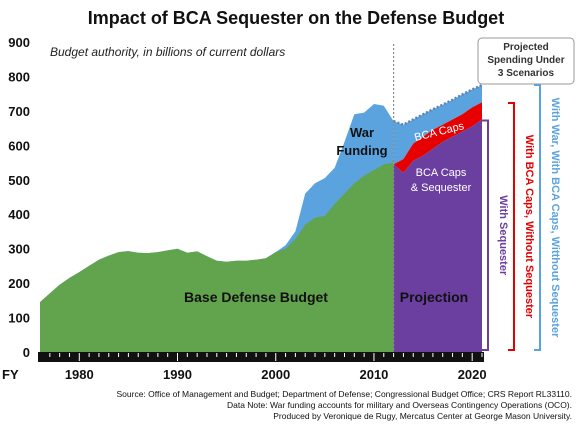  Describe the element at coordinates (19, 145) in the screenshot. I see `y-tick-600: 600` at that location.